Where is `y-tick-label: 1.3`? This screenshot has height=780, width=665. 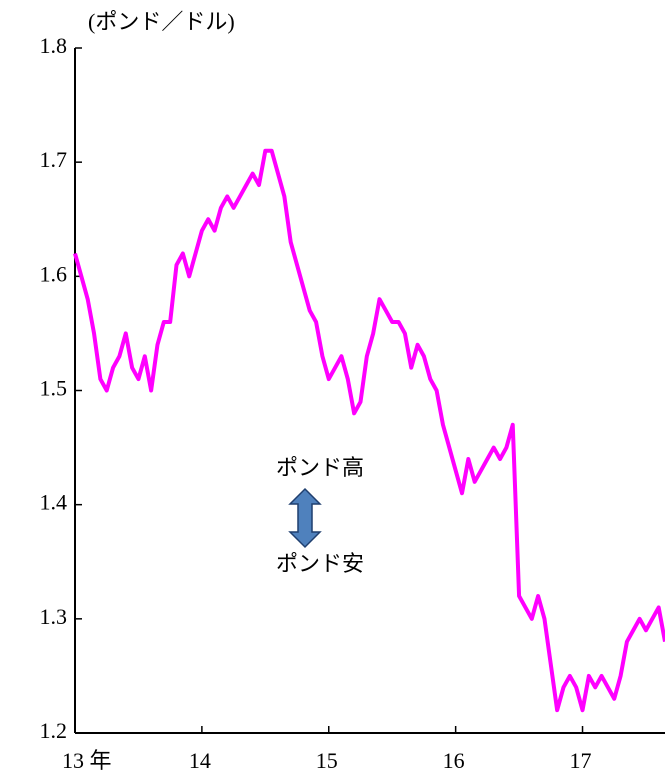
y-tick-label: 1.3 is located at coordinates (54, 616).